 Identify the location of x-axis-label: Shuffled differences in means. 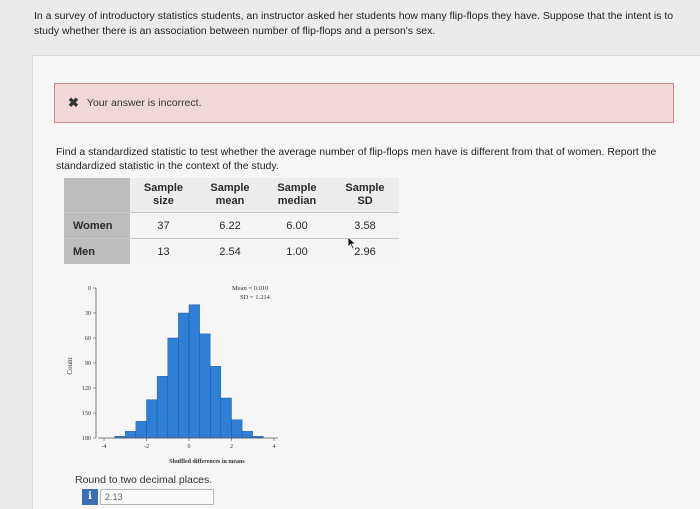
(207, 462).